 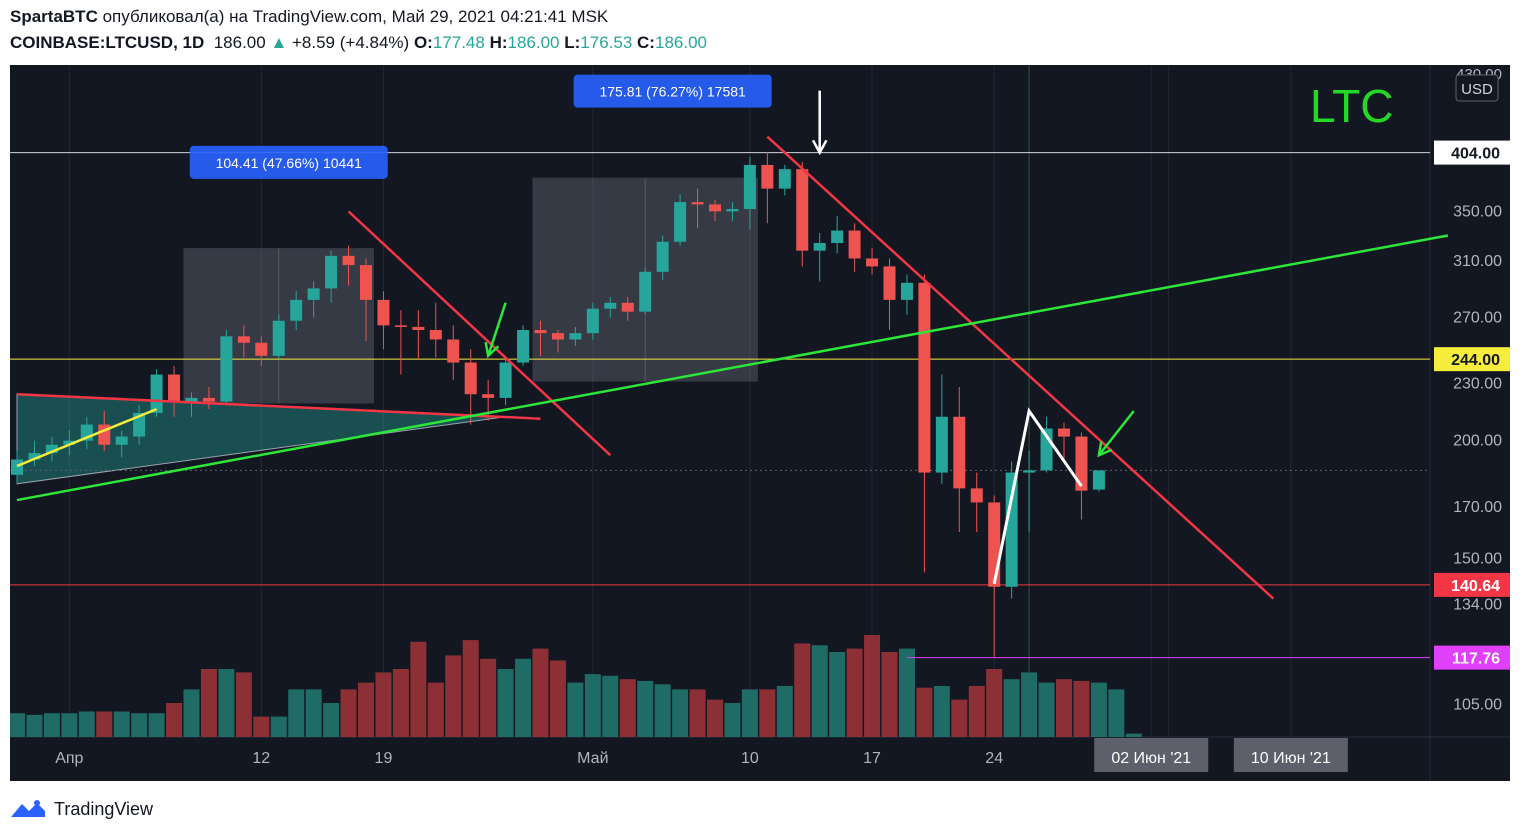 What do you see at coordinates (1352, 106) in the screenshot?
I see `chart-title: LTC` at bounding box center [1352, 106].